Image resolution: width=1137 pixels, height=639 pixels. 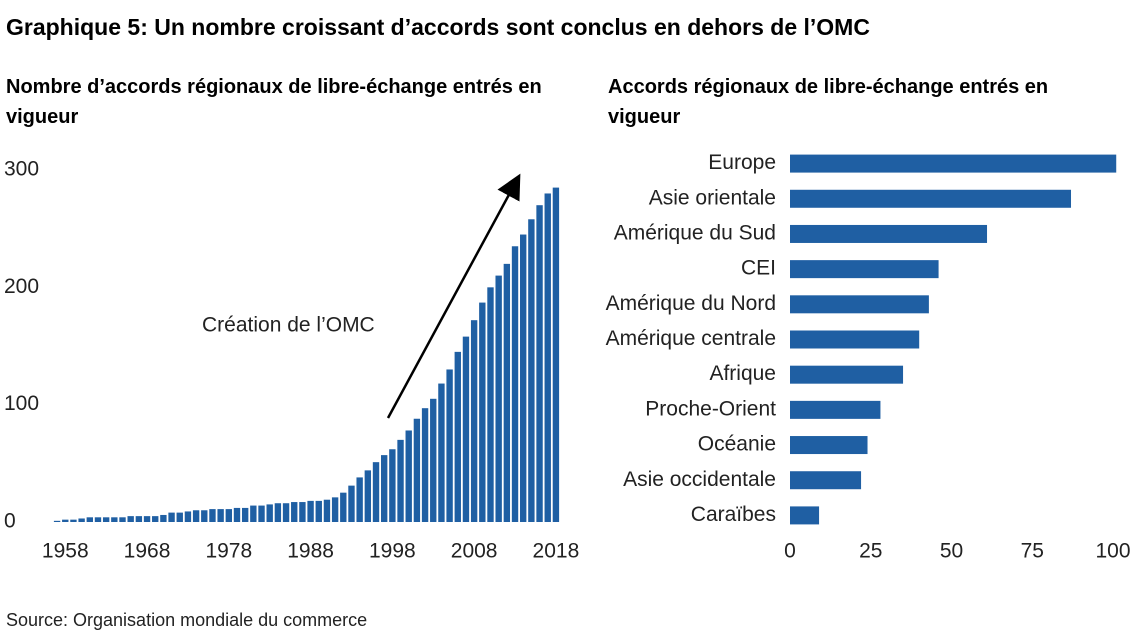 What do you see at coordinates (870, 551) in the screenshot?
I see `x-tick-label: 25` at bounding box center [870, 551].